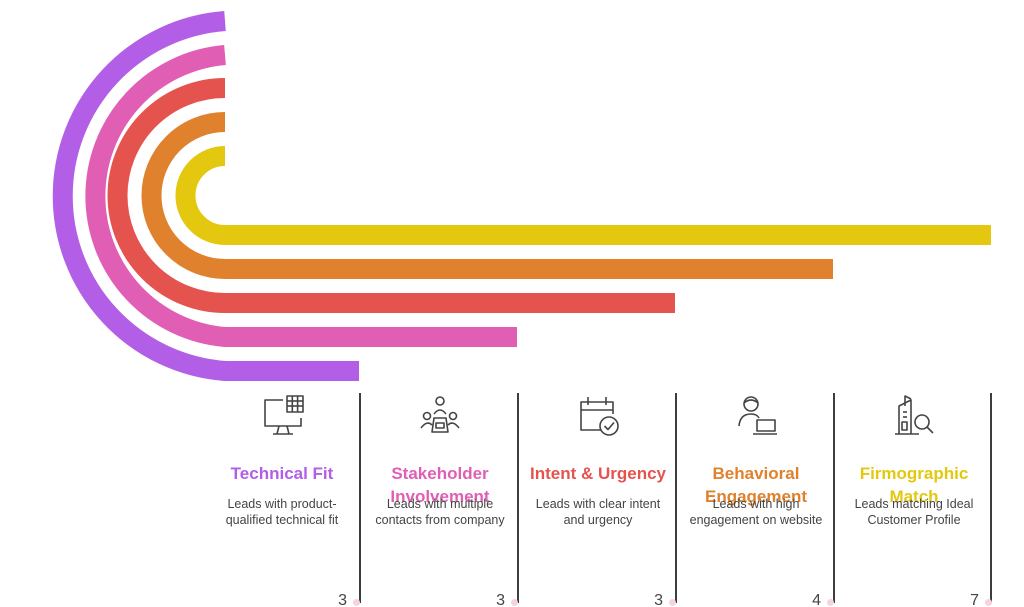 This screenshot has width=1024, height=607. Describe the element at coordinates (282, 473) in the screenshot. I see `item-title: Technical Fit` at that location.